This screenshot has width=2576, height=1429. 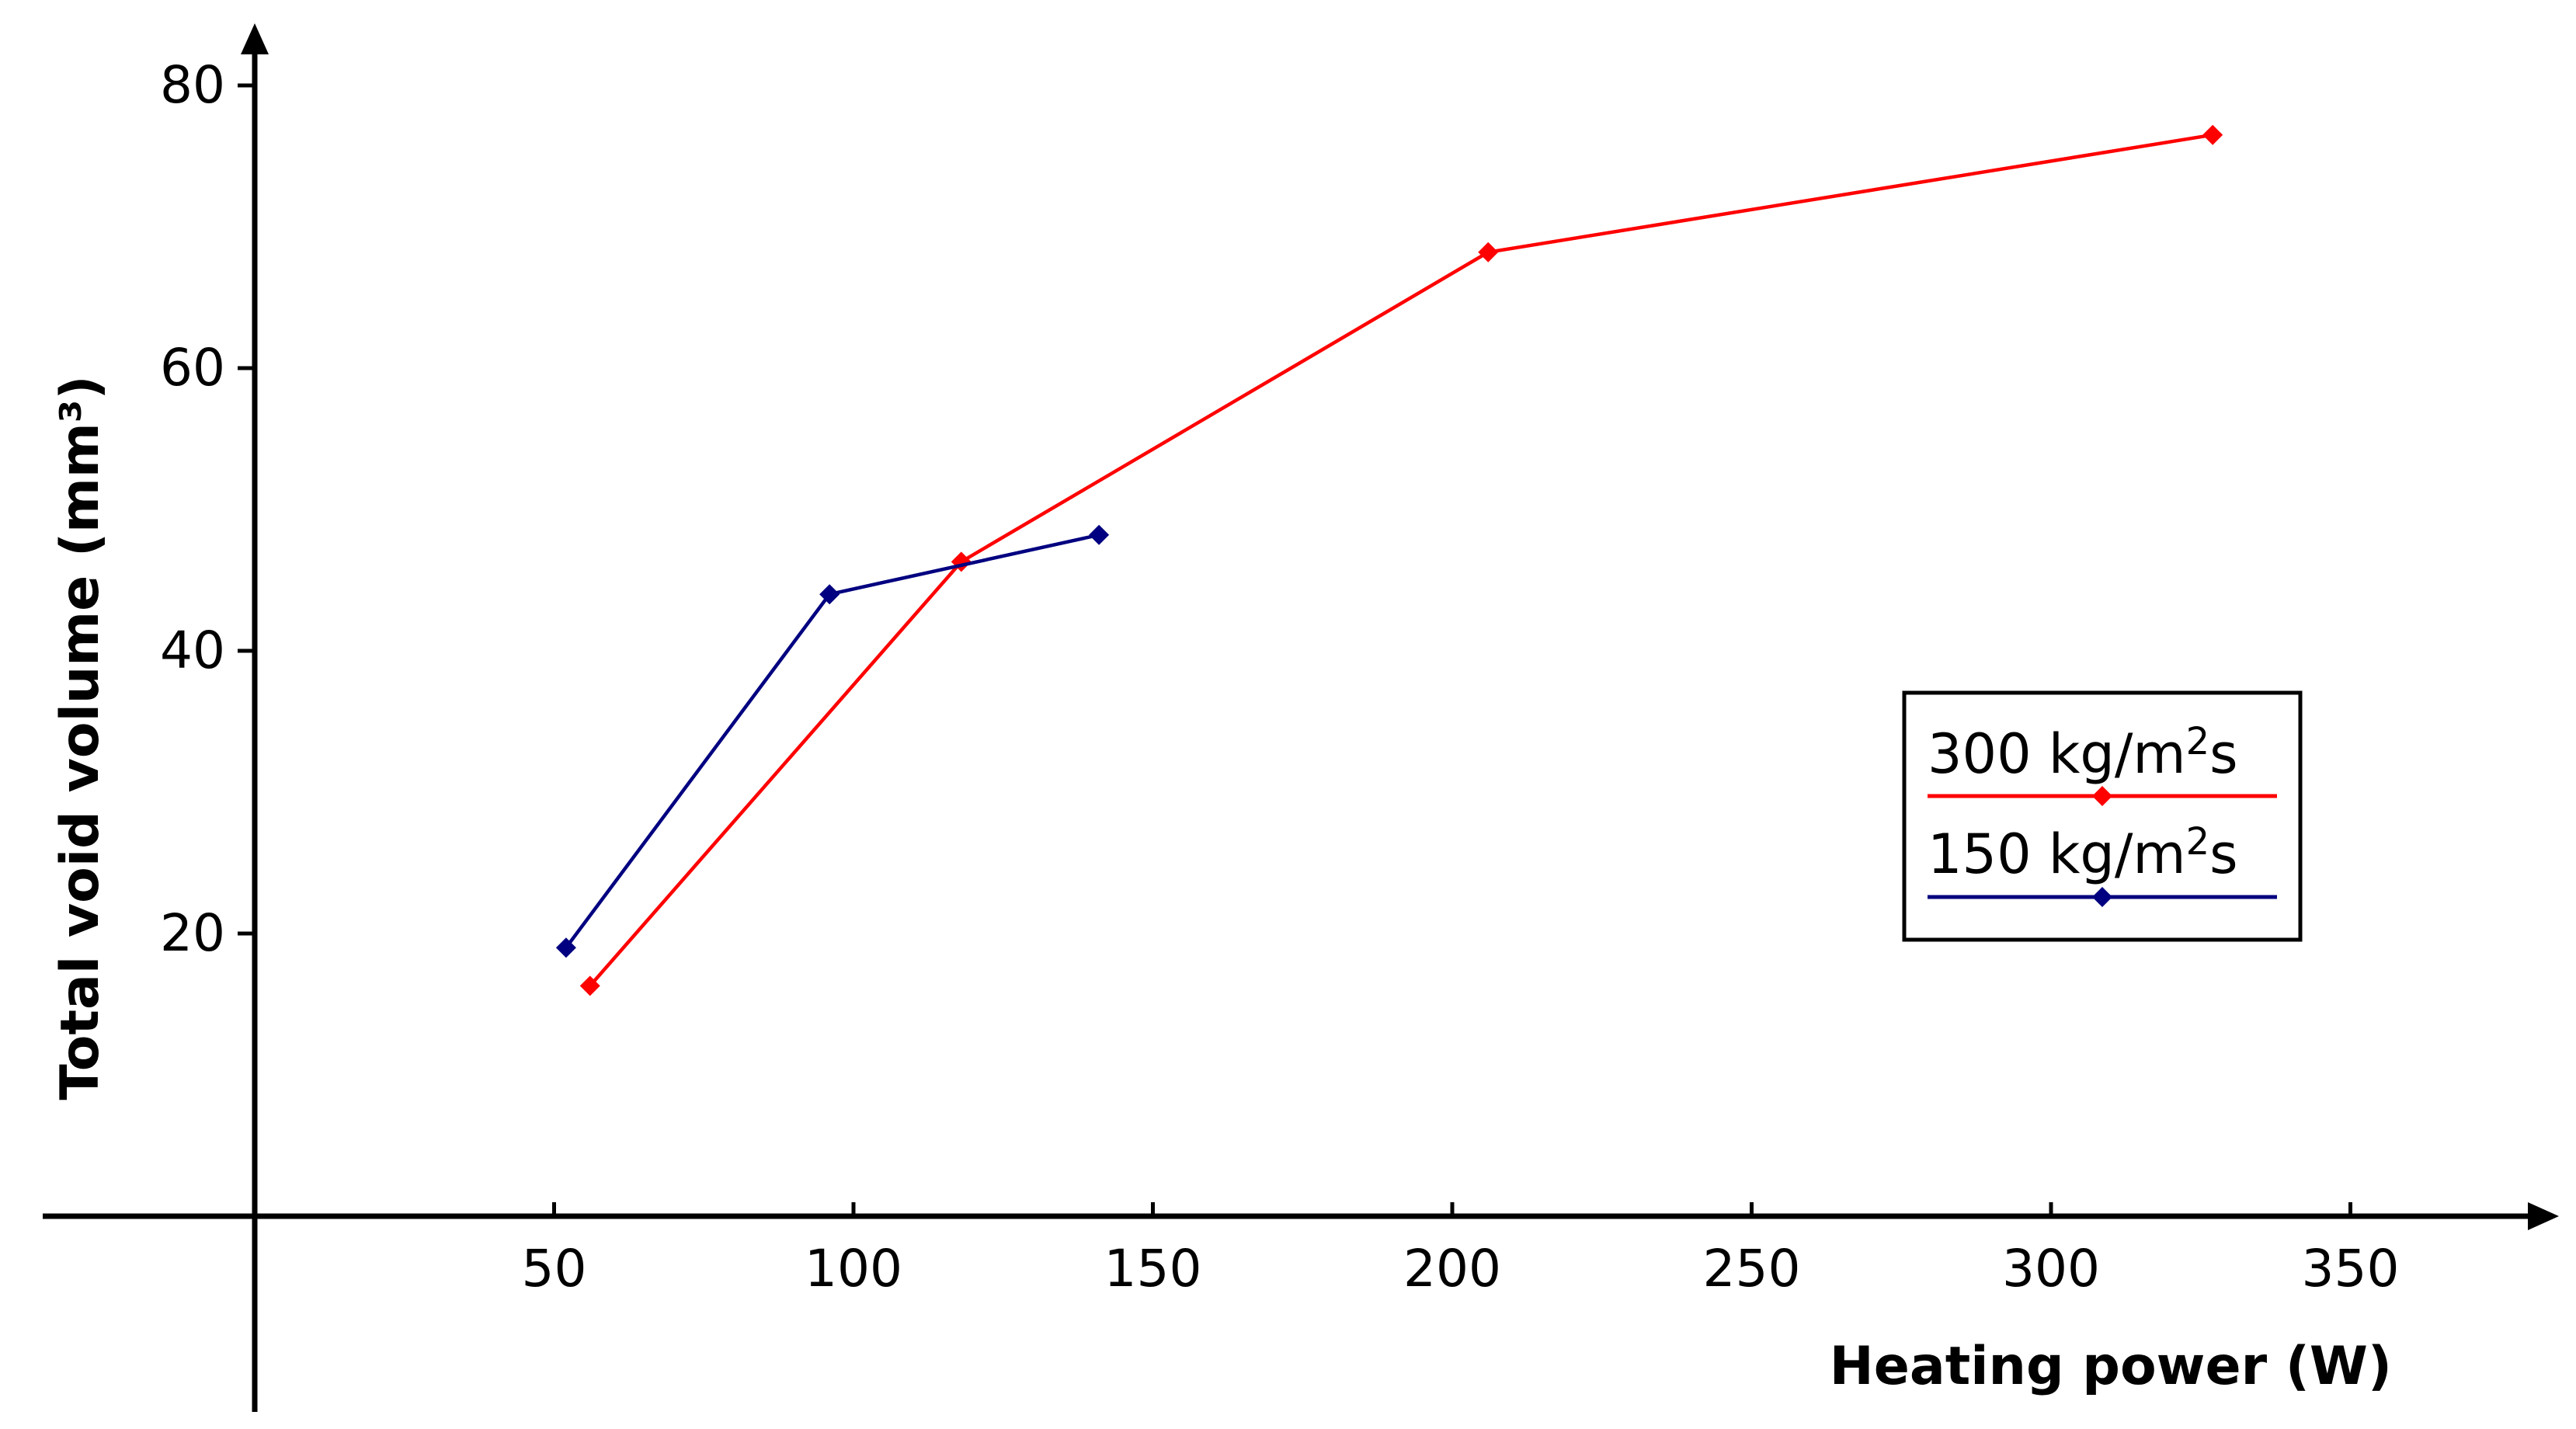 What do you see at coordinates (2543, 1216) in the screenshot?
I see `x-axis-arrow` at bounding box center [2543, 1216].